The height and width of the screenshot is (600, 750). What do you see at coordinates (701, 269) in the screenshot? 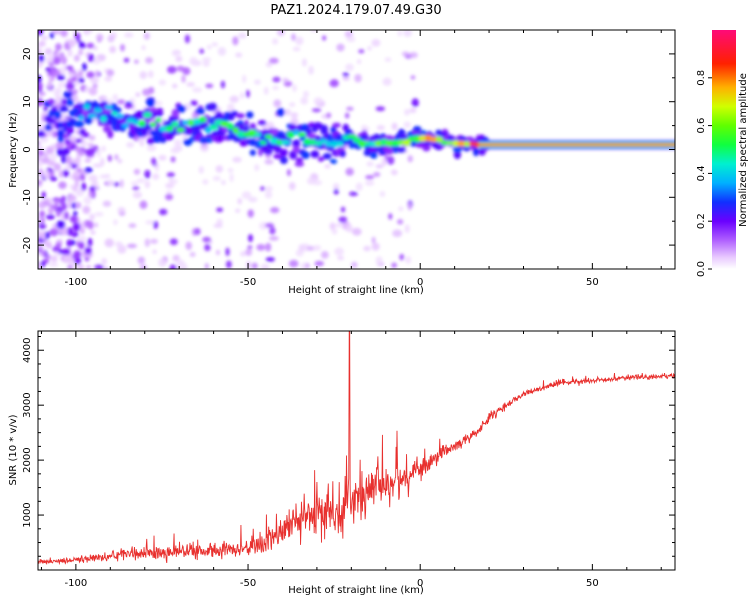
I see `colorbar-tick-label: 0.0` at bounding box center [701, 269].